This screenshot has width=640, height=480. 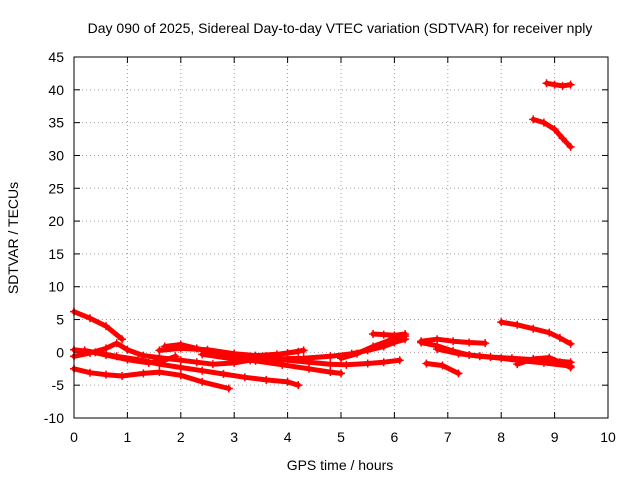 I want to click on y-axis-title: SDTVAR / TECUs, so click(x=13, y=238).